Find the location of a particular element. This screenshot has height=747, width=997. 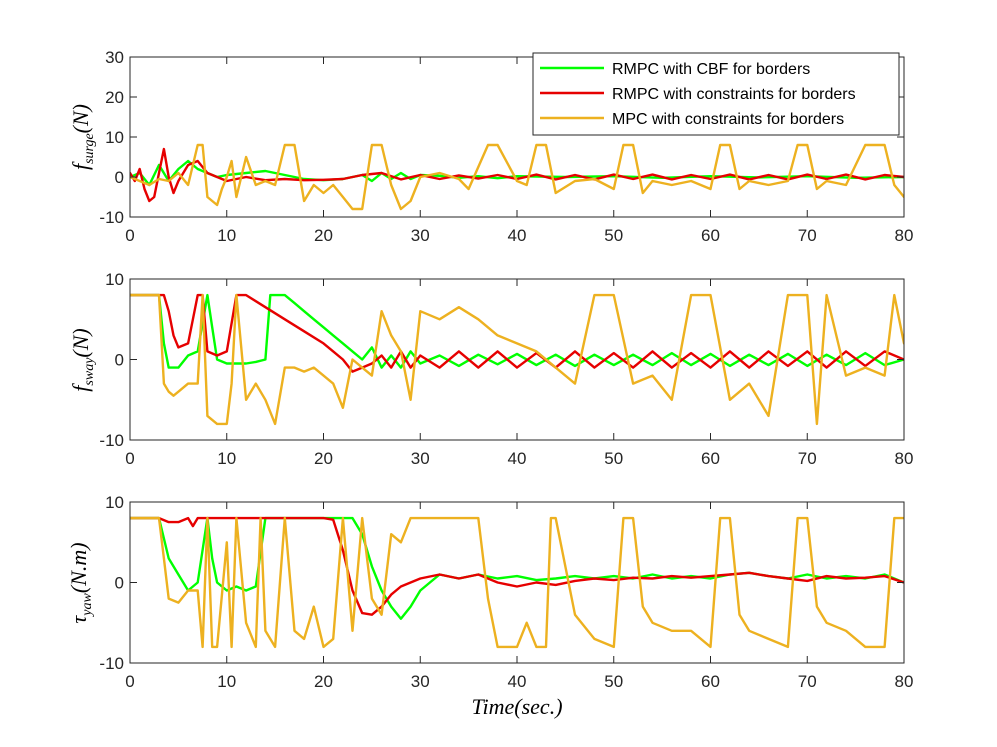

surge-ytick-label: 0 is located at coordinates (119, 177).